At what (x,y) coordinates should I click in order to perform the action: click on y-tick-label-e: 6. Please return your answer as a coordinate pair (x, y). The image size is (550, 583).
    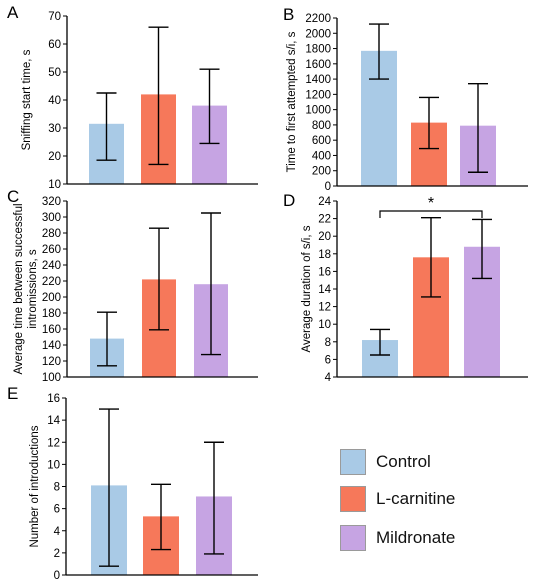
    Looking at the image, I should click on (57, 510).